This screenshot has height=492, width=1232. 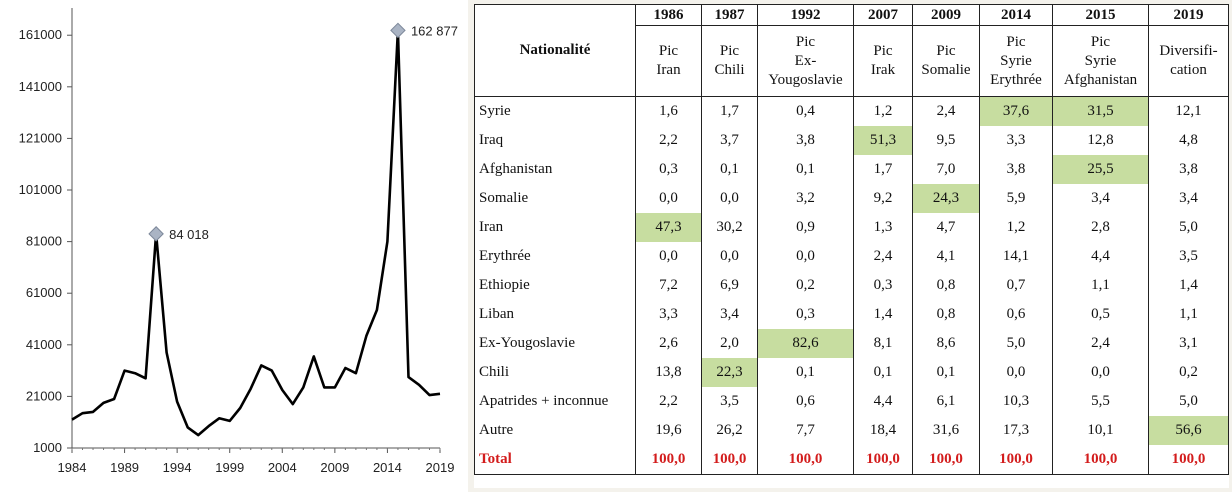 What do you see at coordinates (729, 61) in the screenshot?
I see `peak-header: Pic Chili` at bounding box center [729, 61].